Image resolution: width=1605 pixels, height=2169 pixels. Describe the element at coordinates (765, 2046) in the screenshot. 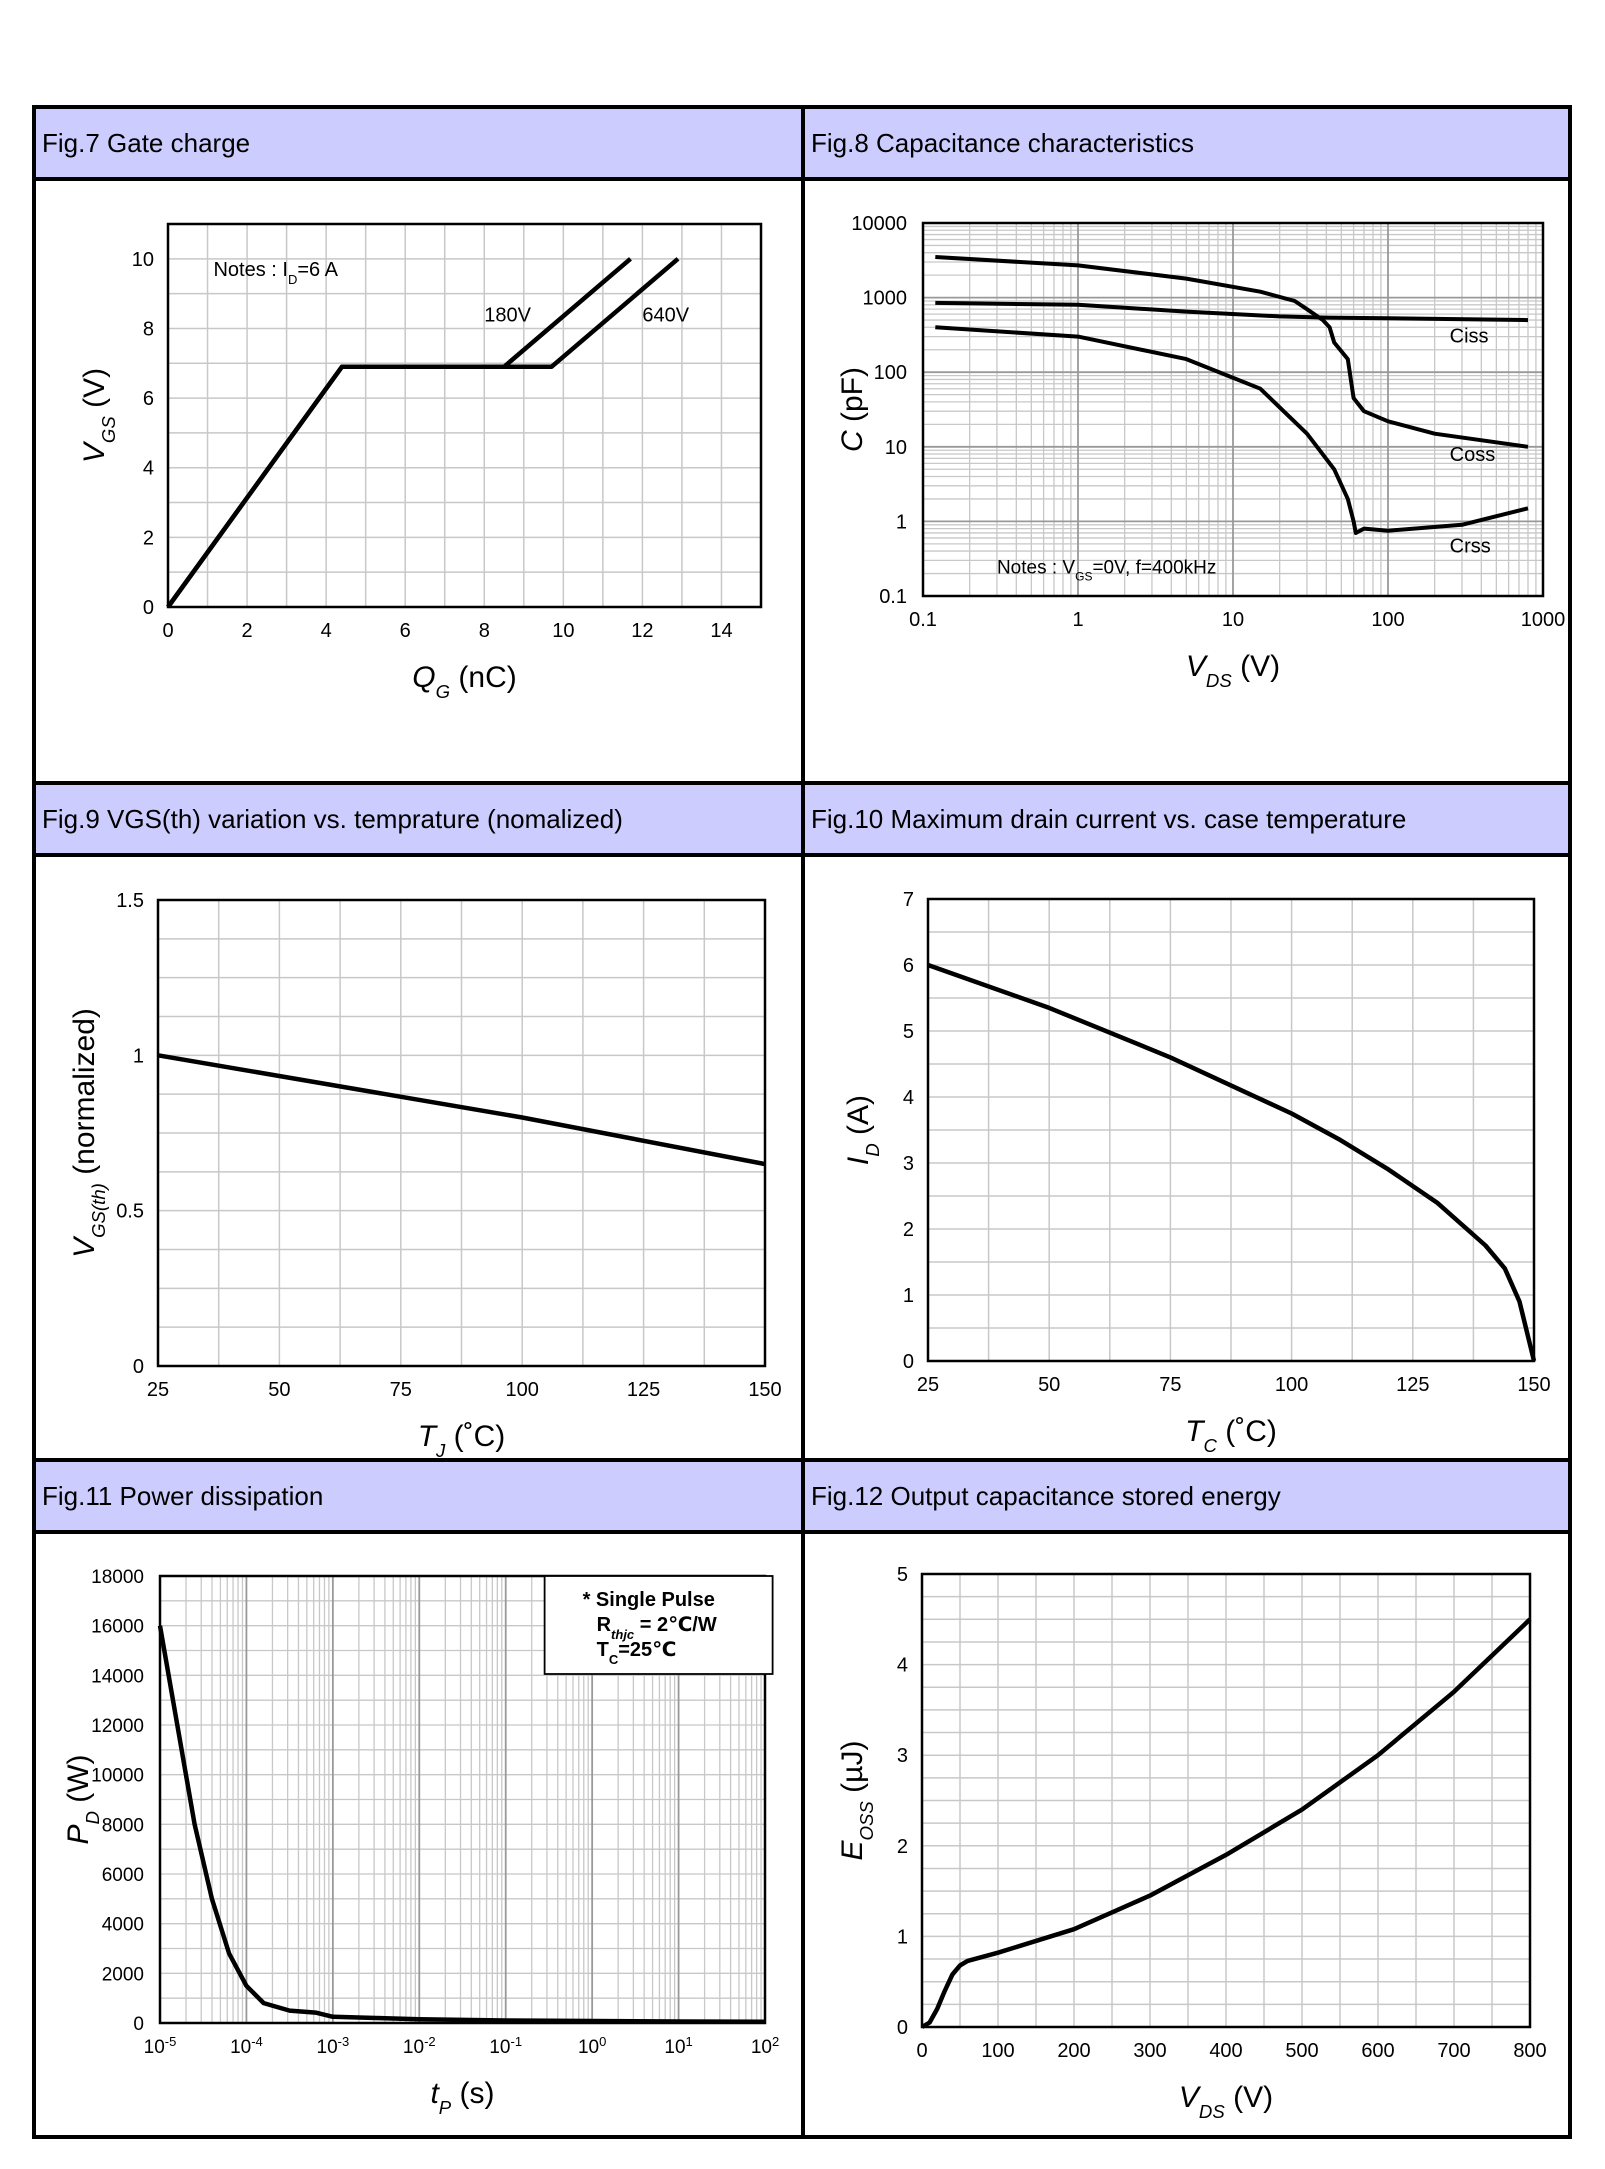

I see `fig11-xtick-label: 102` at that location.